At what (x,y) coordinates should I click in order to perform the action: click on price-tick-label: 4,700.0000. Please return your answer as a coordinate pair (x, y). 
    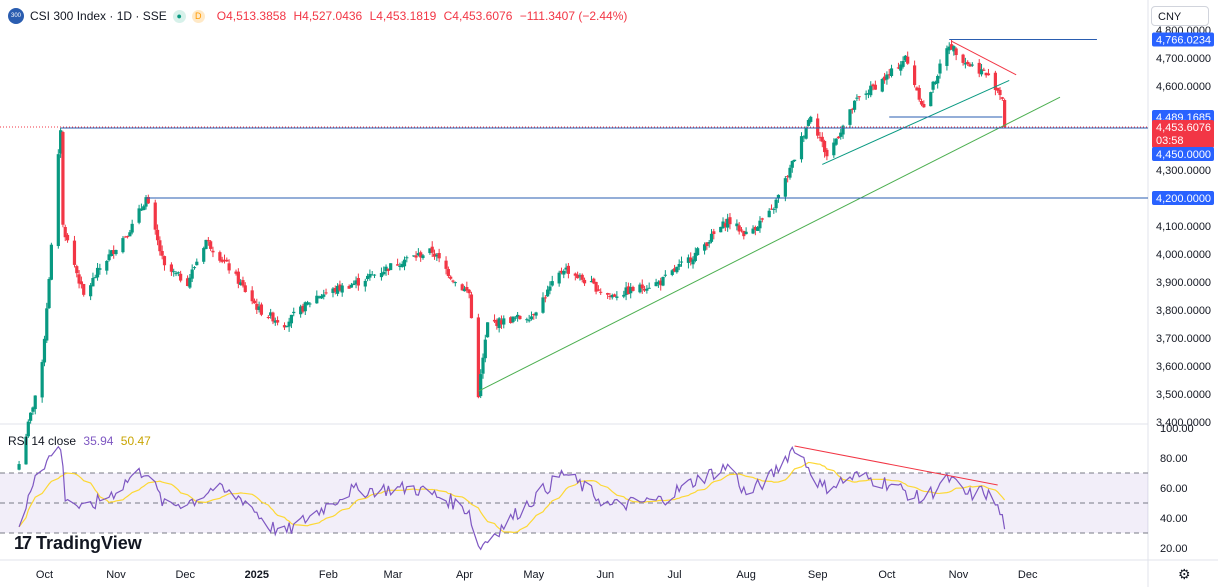
    Looking at the image, I should click on (1183, 59).